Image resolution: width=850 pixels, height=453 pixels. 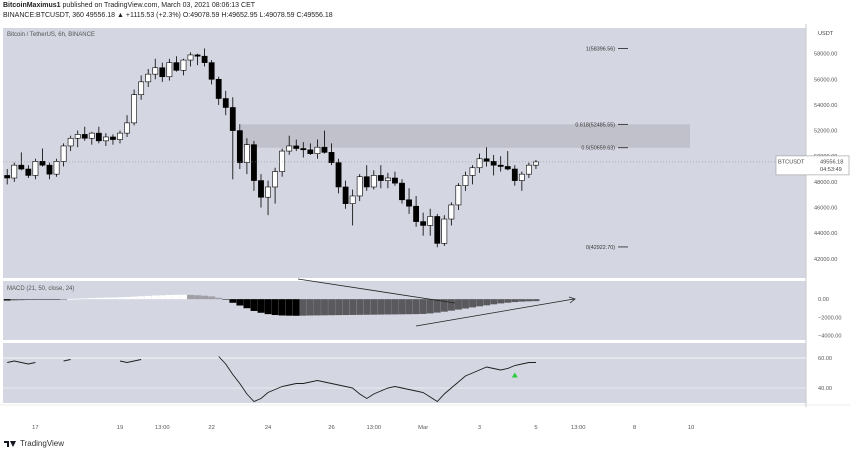 I want to click on price-axis-tick: 52000.00, so click(x=825, y=132).